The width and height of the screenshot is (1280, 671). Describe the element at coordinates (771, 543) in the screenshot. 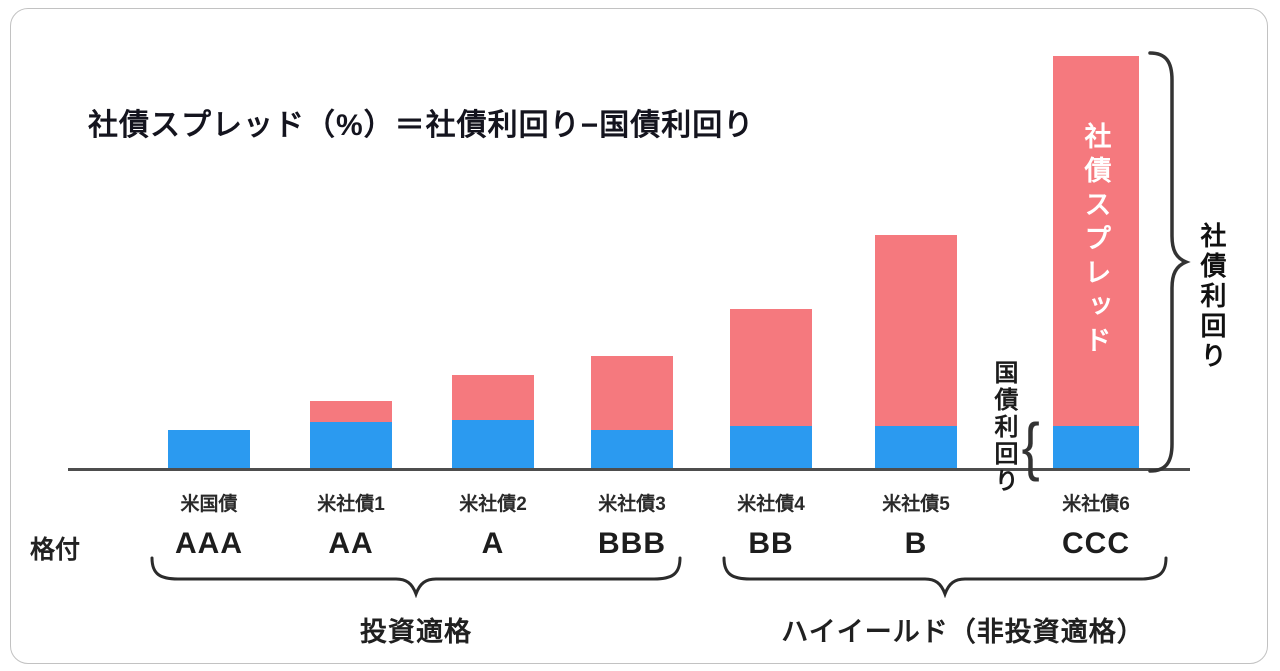

I see `rating-label: BB` at that location.